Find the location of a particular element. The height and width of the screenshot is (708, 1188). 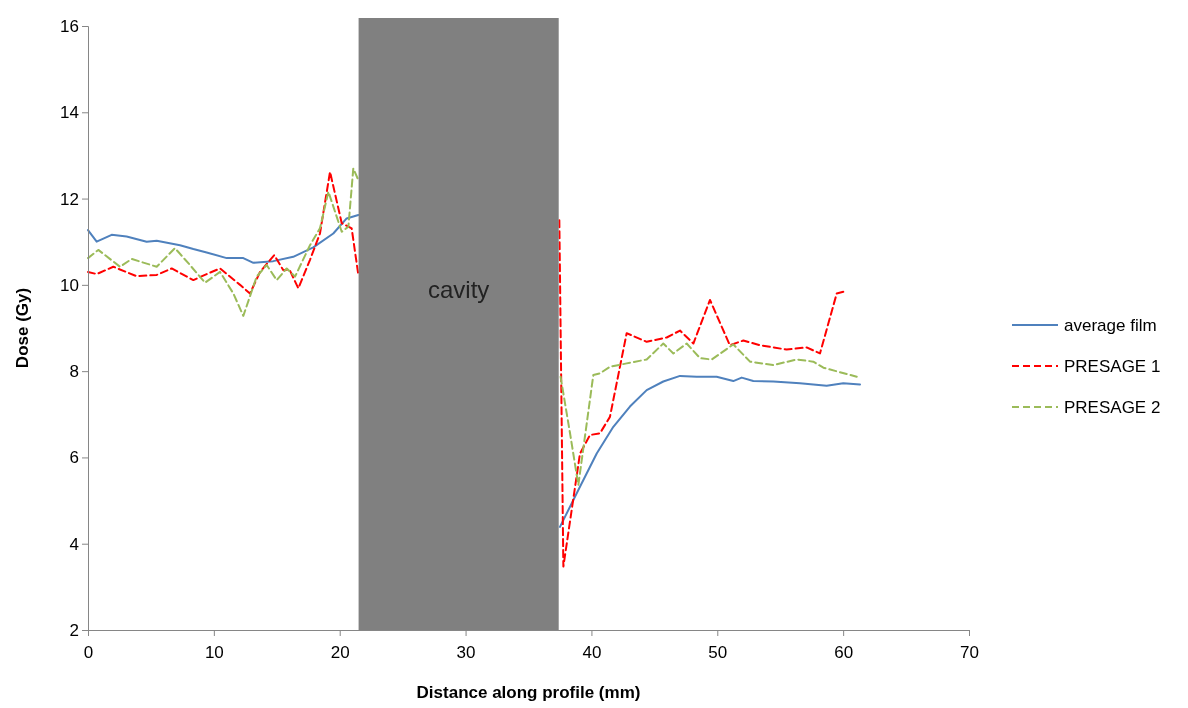

x-tick-label: 50 is located at coordinates (718, 652).